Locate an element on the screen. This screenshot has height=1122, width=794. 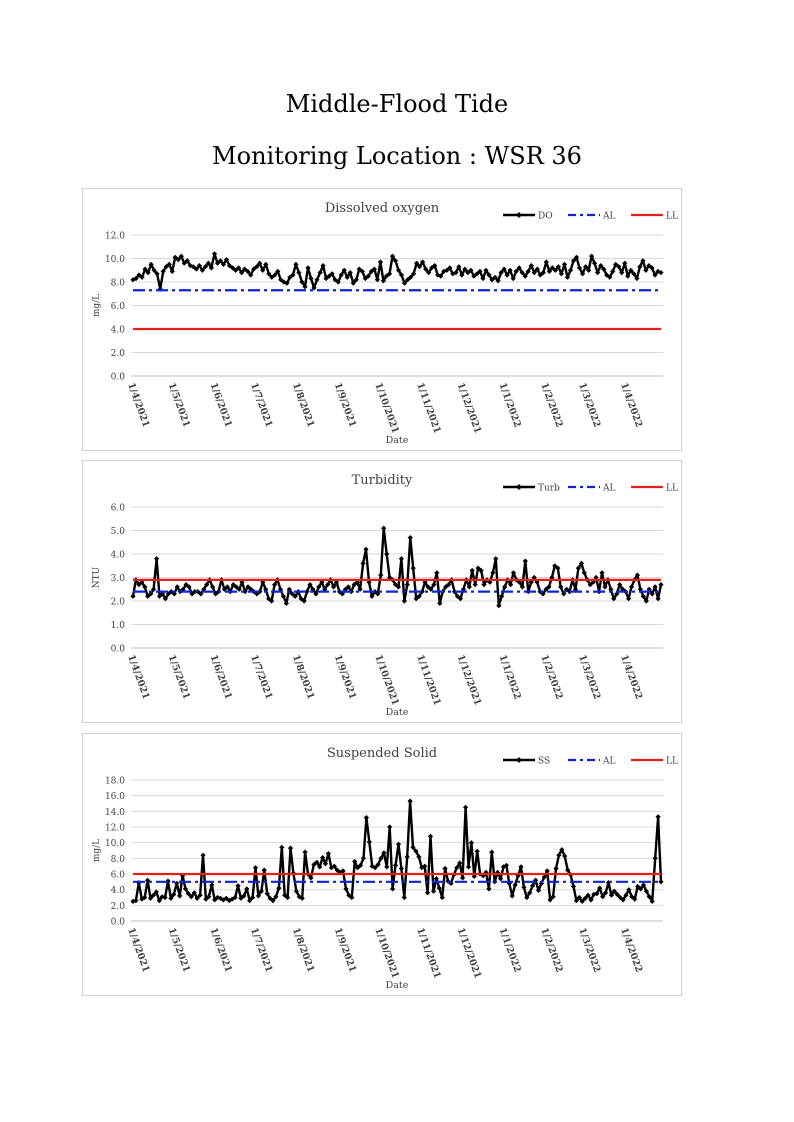
legend: Turb AL LL is located at coordinates (590, 489).